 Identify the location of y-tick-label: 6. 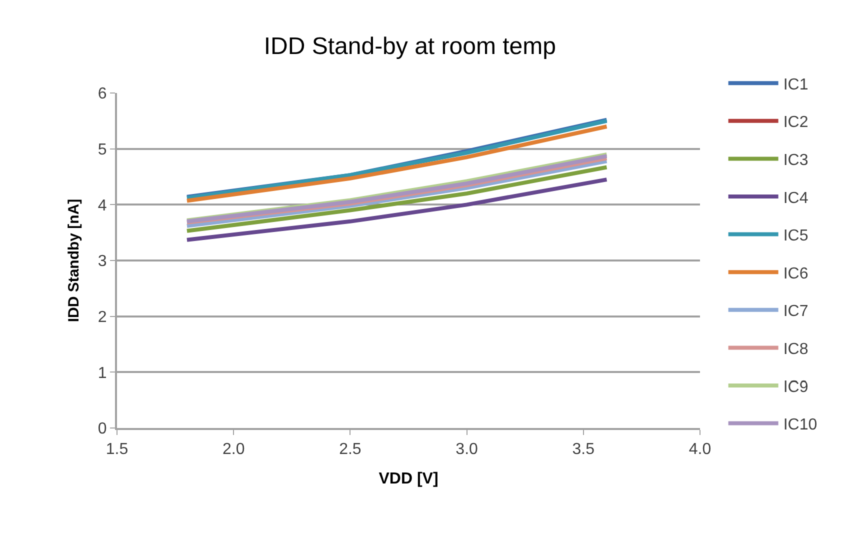
(102, 94).